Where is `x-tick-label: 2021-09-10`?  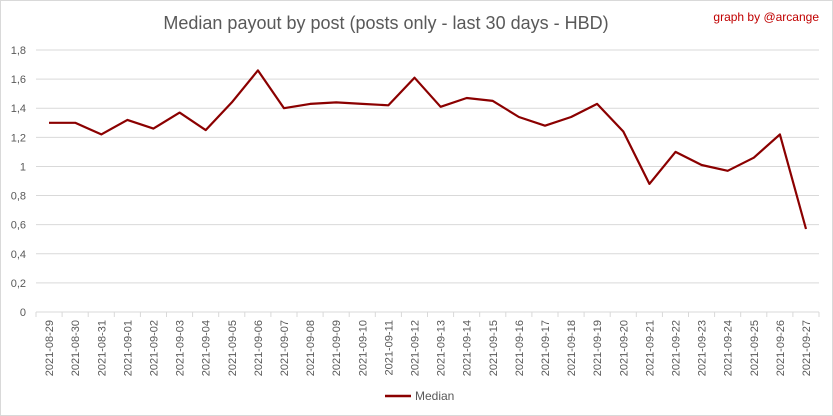 x-tick-label: 2021-09-10 is located at coordinates (363, 348).